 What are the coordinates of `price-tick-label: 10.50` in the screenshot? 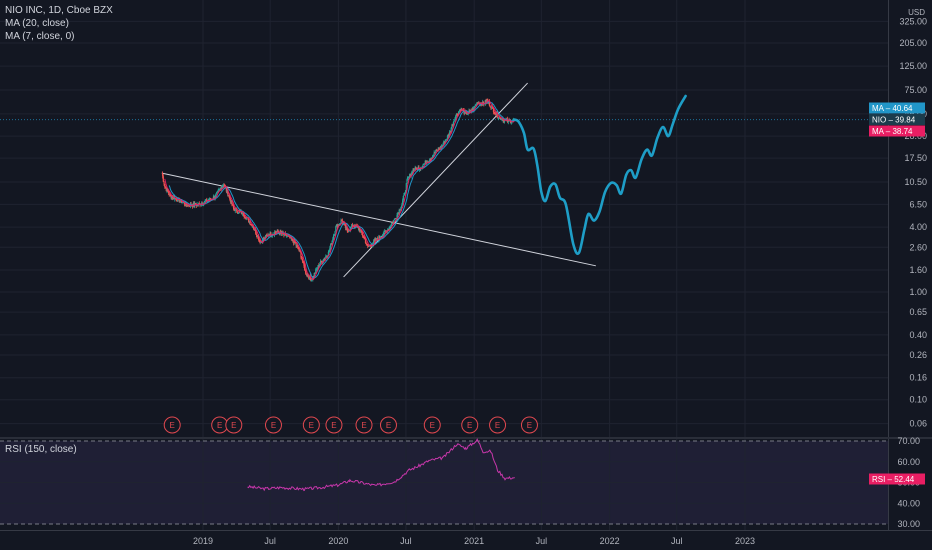 It's located at (915, 182).